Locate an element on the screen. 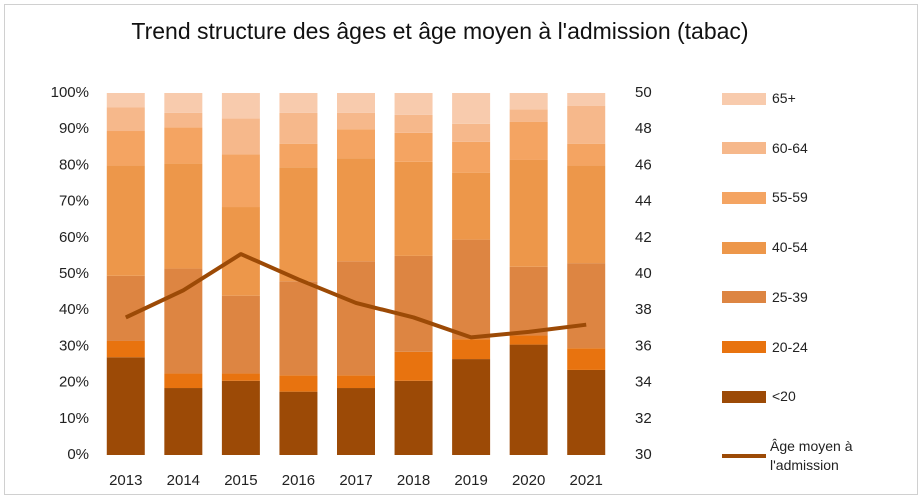 Image resolution: width=922 pixels, height=499 pixels. y2-tick-label: 30 is located at coordinates (643, 454).